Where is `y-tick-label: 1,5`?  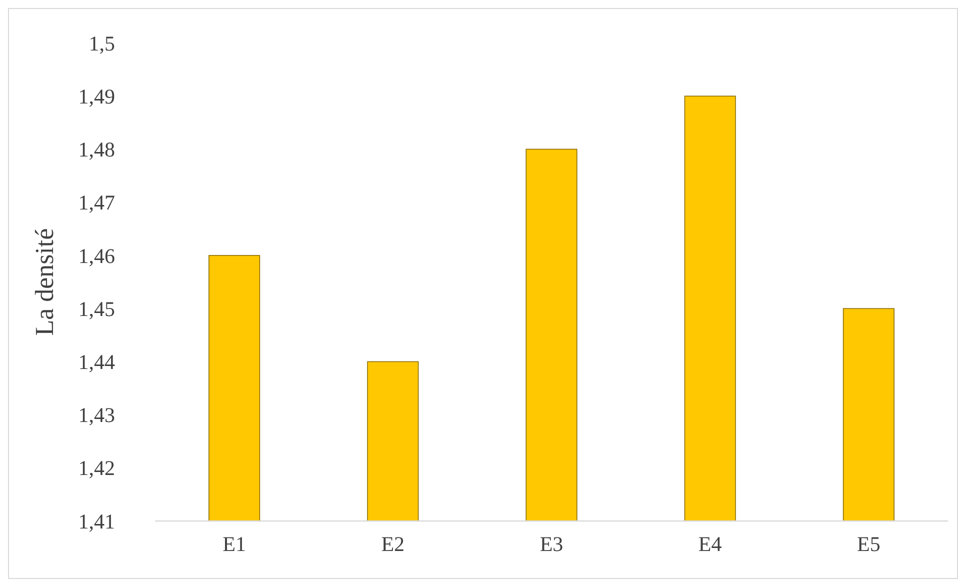
y-tick-label: 1,5 is located at coordinates (101, 43).